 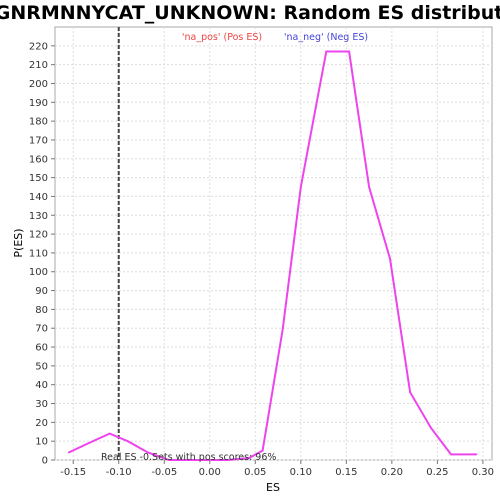 I want to click on x-tick-label: 0.05, so click(x=255, y=472).